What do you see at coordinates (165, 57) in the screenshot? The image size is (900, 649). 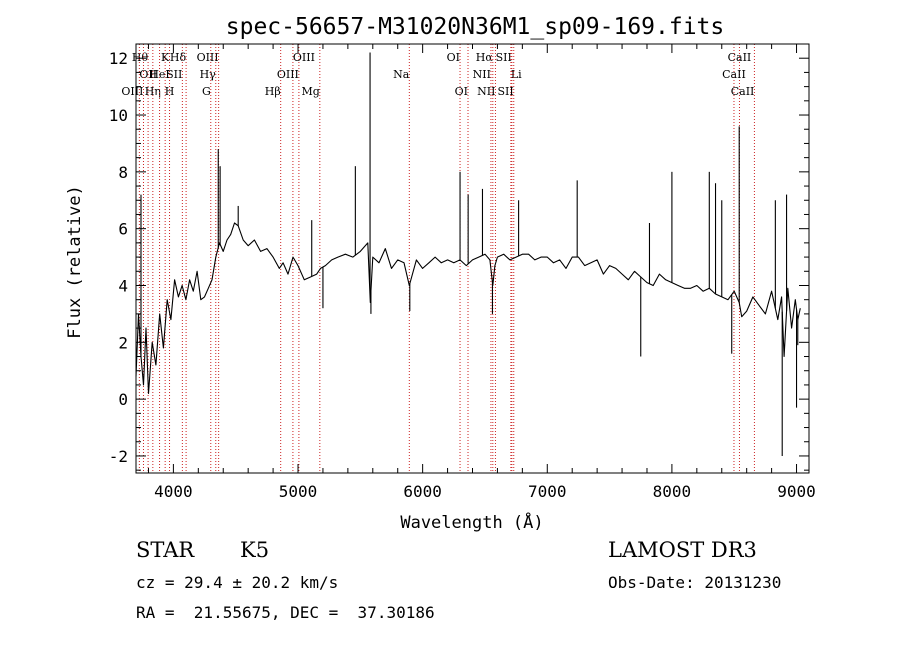 I see `line-marker-label: K` at bounding box center [165, 57].